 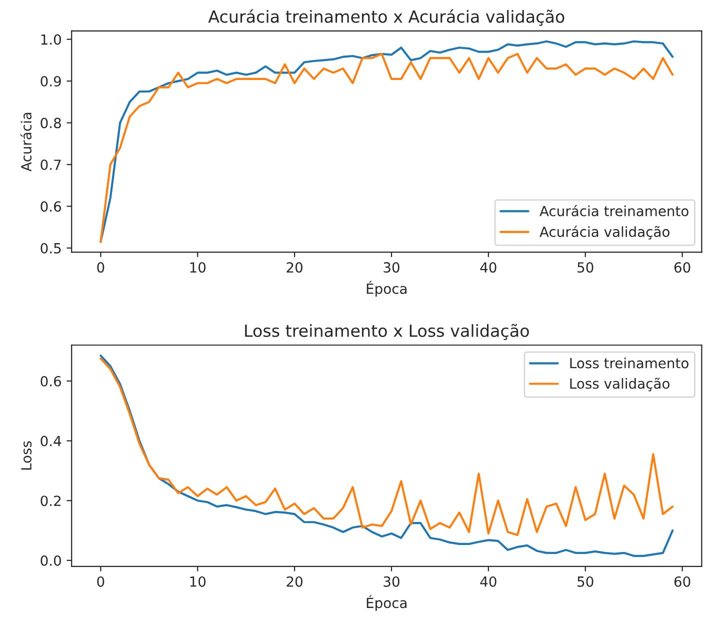 What do you see at coordinates (50, 501) in the screenshot?
I see `y-tick-label: 0.2` at bounding box center [50, 501].